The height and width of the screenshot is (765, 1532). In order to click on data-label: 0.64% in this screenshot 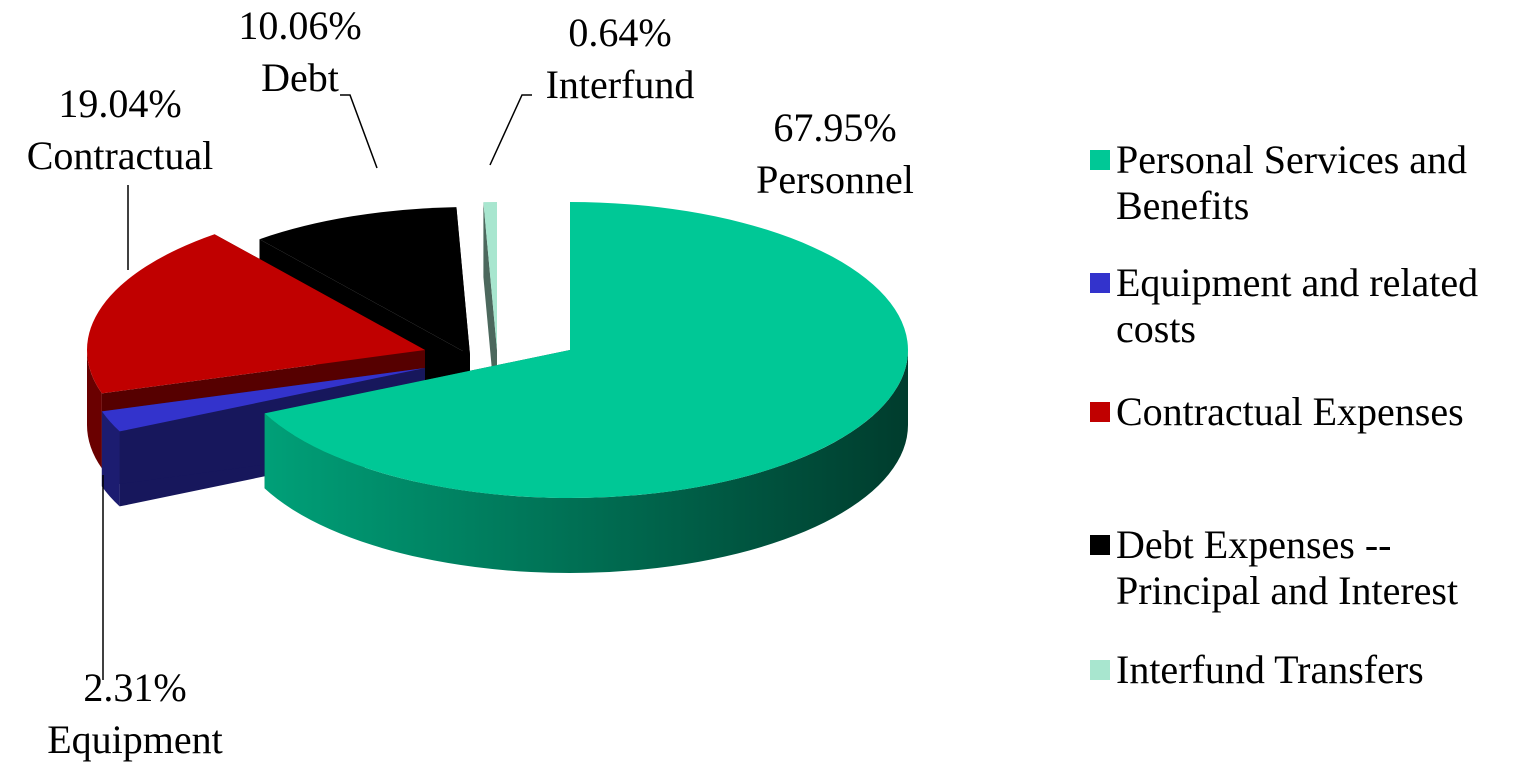, I will do `click(619, 32)`.